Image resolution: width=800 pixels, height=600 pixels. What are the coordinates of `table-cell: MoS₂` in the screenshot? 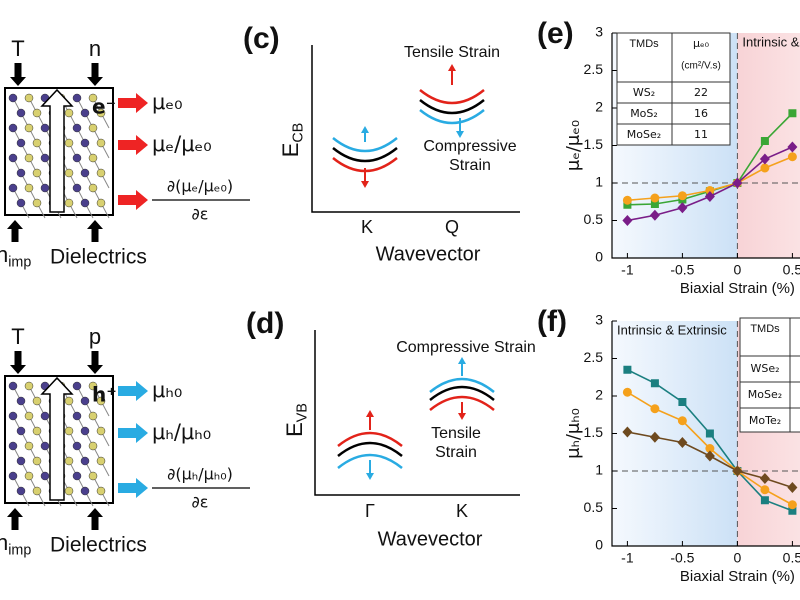 It's located at (644, 113).